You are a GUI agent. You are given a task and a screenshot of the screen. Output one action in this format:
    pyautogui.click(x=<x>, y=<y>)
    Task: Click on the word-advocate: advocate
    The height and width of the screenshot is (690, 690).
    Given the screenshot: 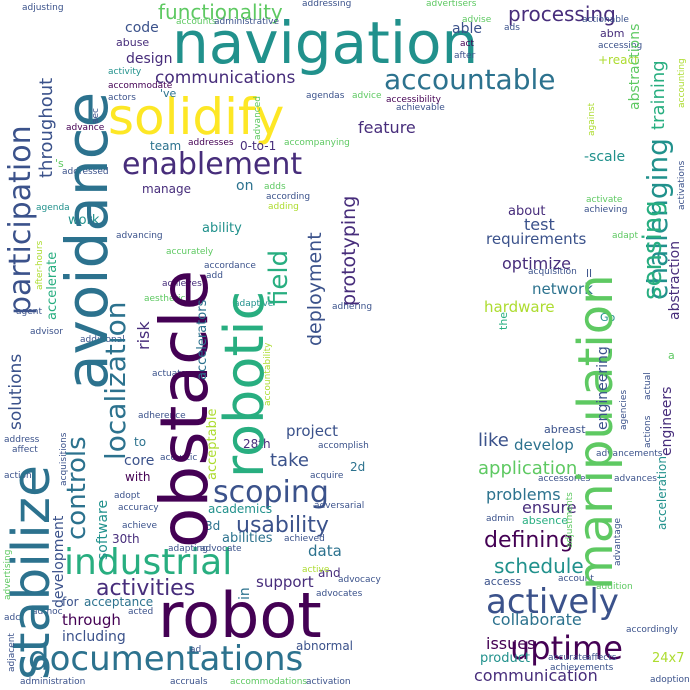 What is the action you would take?
    pyautogui.click(x=221, y=549)
    